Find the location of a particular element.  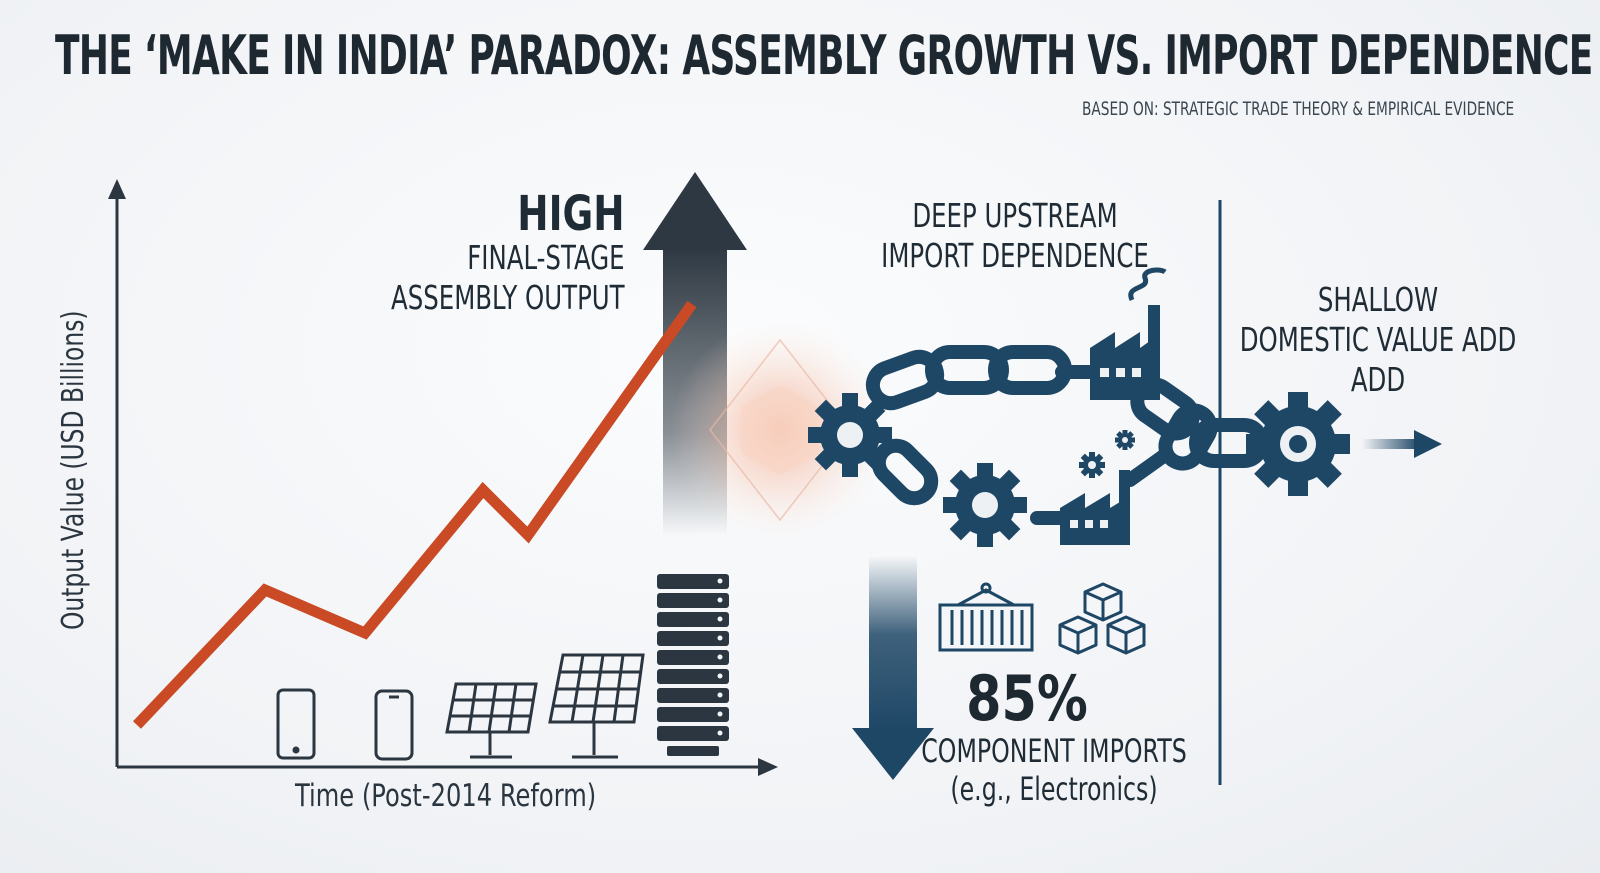

assembly-output-label: FINAL-STAGE ASSEMBLY OUTPUT is located at coordinates (508, 278).